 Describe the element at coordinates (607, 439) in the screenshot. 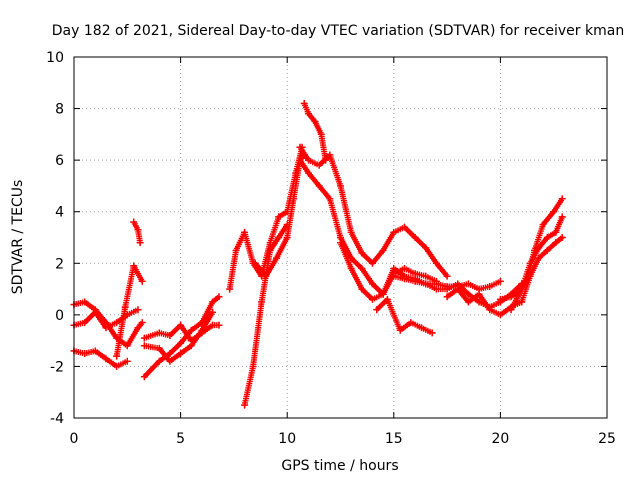

I see `x-tick-label: 25` at that location.